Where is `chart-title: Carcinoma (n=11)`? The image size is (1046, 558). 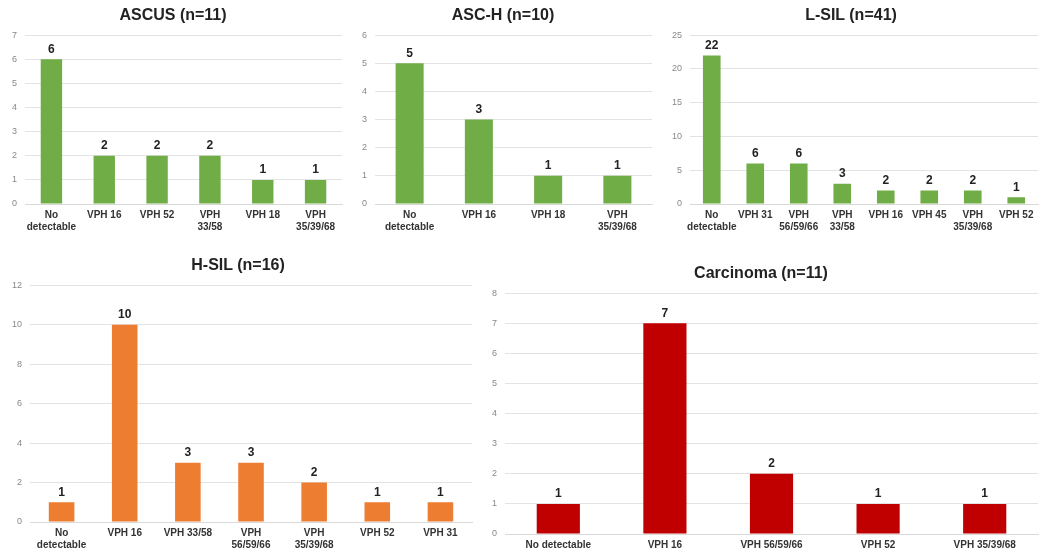
chart-title: Carcinoma (n=11) is located at coordinates (761, 273).